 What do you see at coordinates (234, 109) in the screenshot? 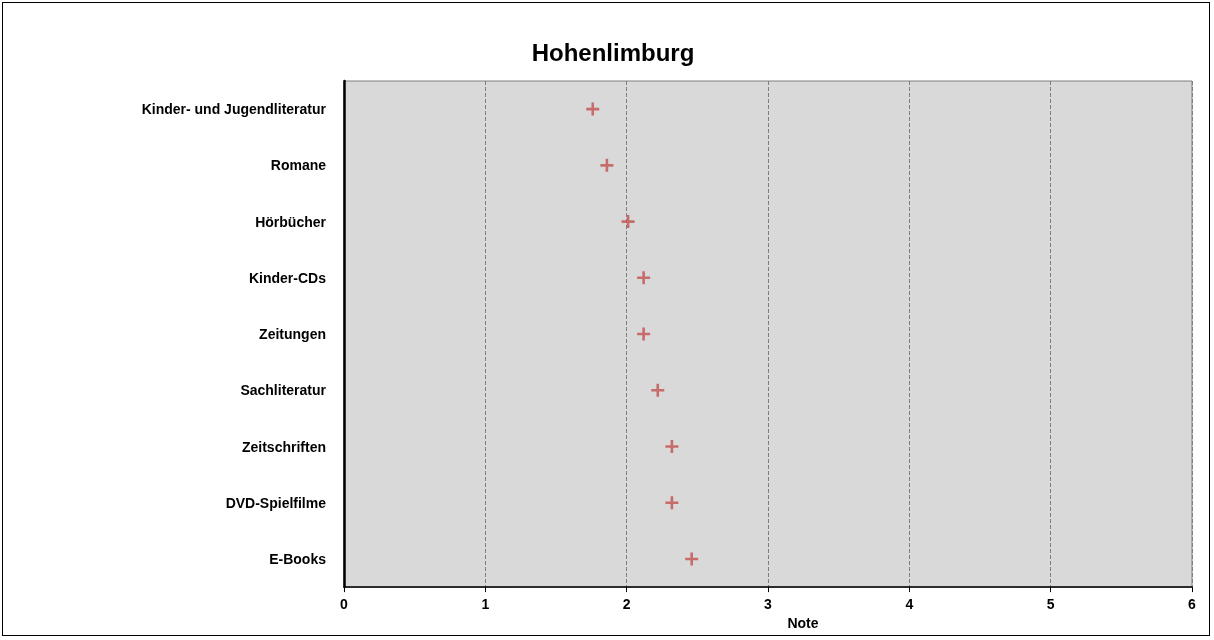
I see `y-tick-label: Kinder- und Jugendliteratur` at bounding box center [234, 109].